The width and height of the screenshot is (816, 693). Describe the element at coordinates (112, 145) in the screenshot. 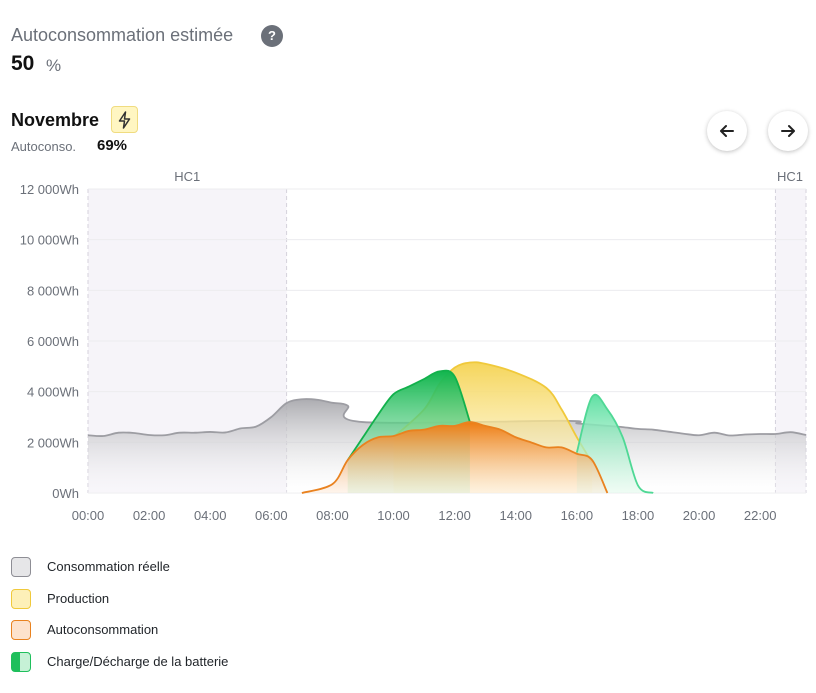

I see `autoconso-value: 69%` at that location.